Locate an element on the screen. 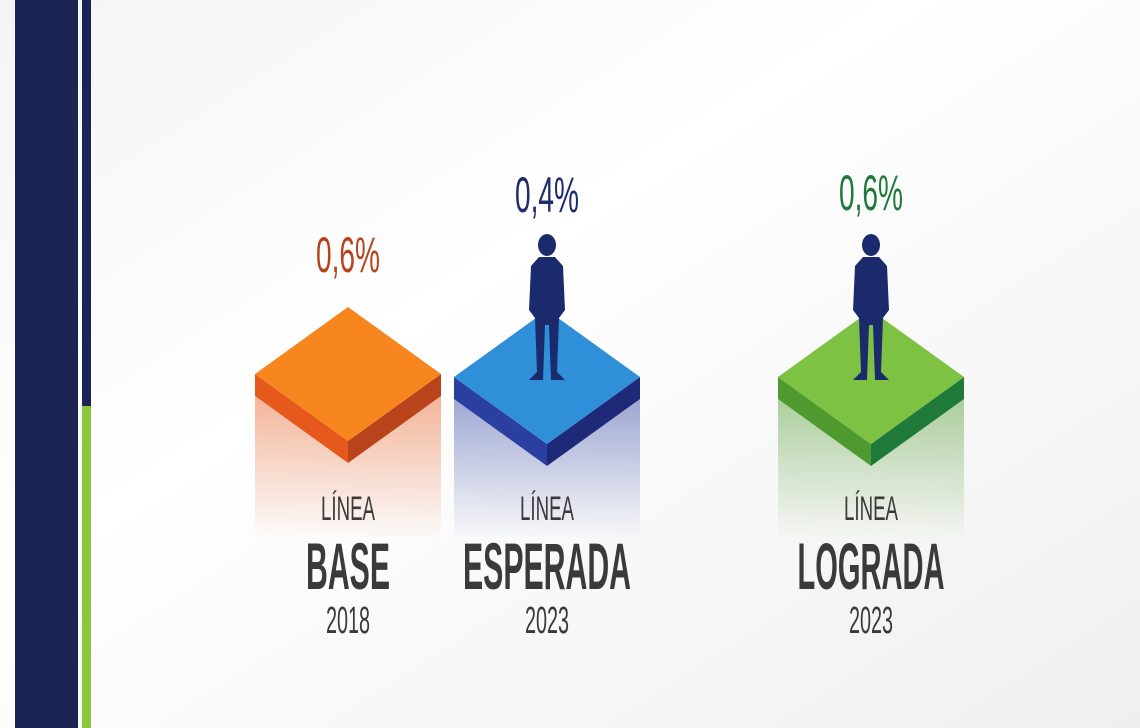 The width and height of the screenshot is (1140, 728). item-year: 2018 is located at coordinates (348, 621).